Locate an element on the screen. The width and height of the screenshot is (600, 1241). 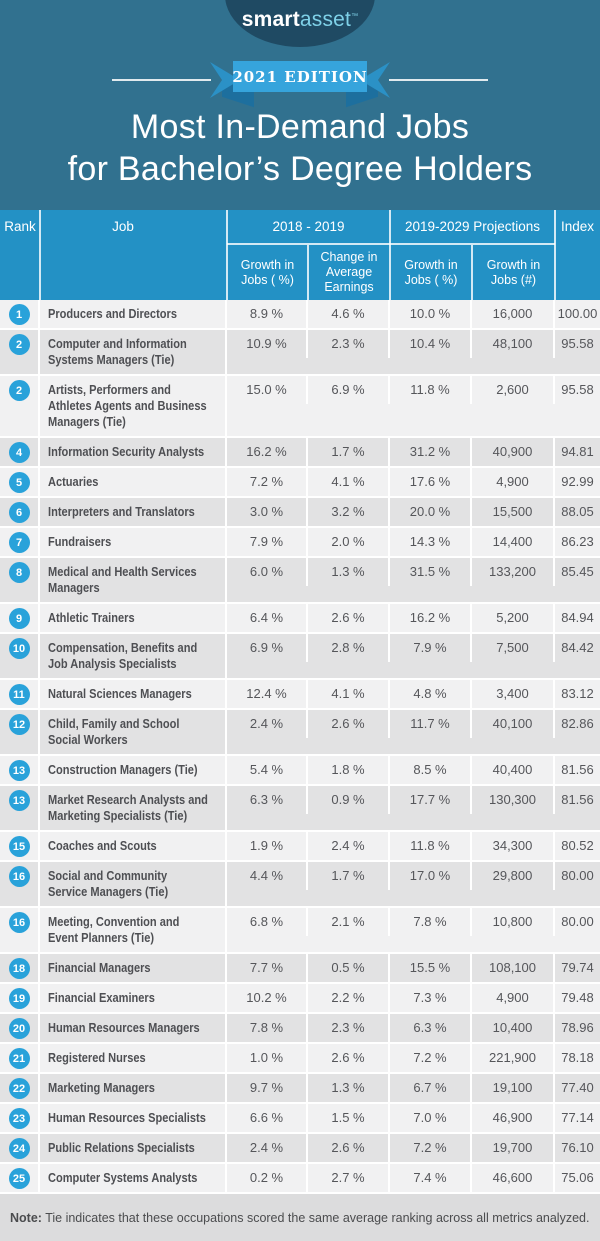
growth-proj-num-cell: 34,300 is located at coordinates (513, 846).